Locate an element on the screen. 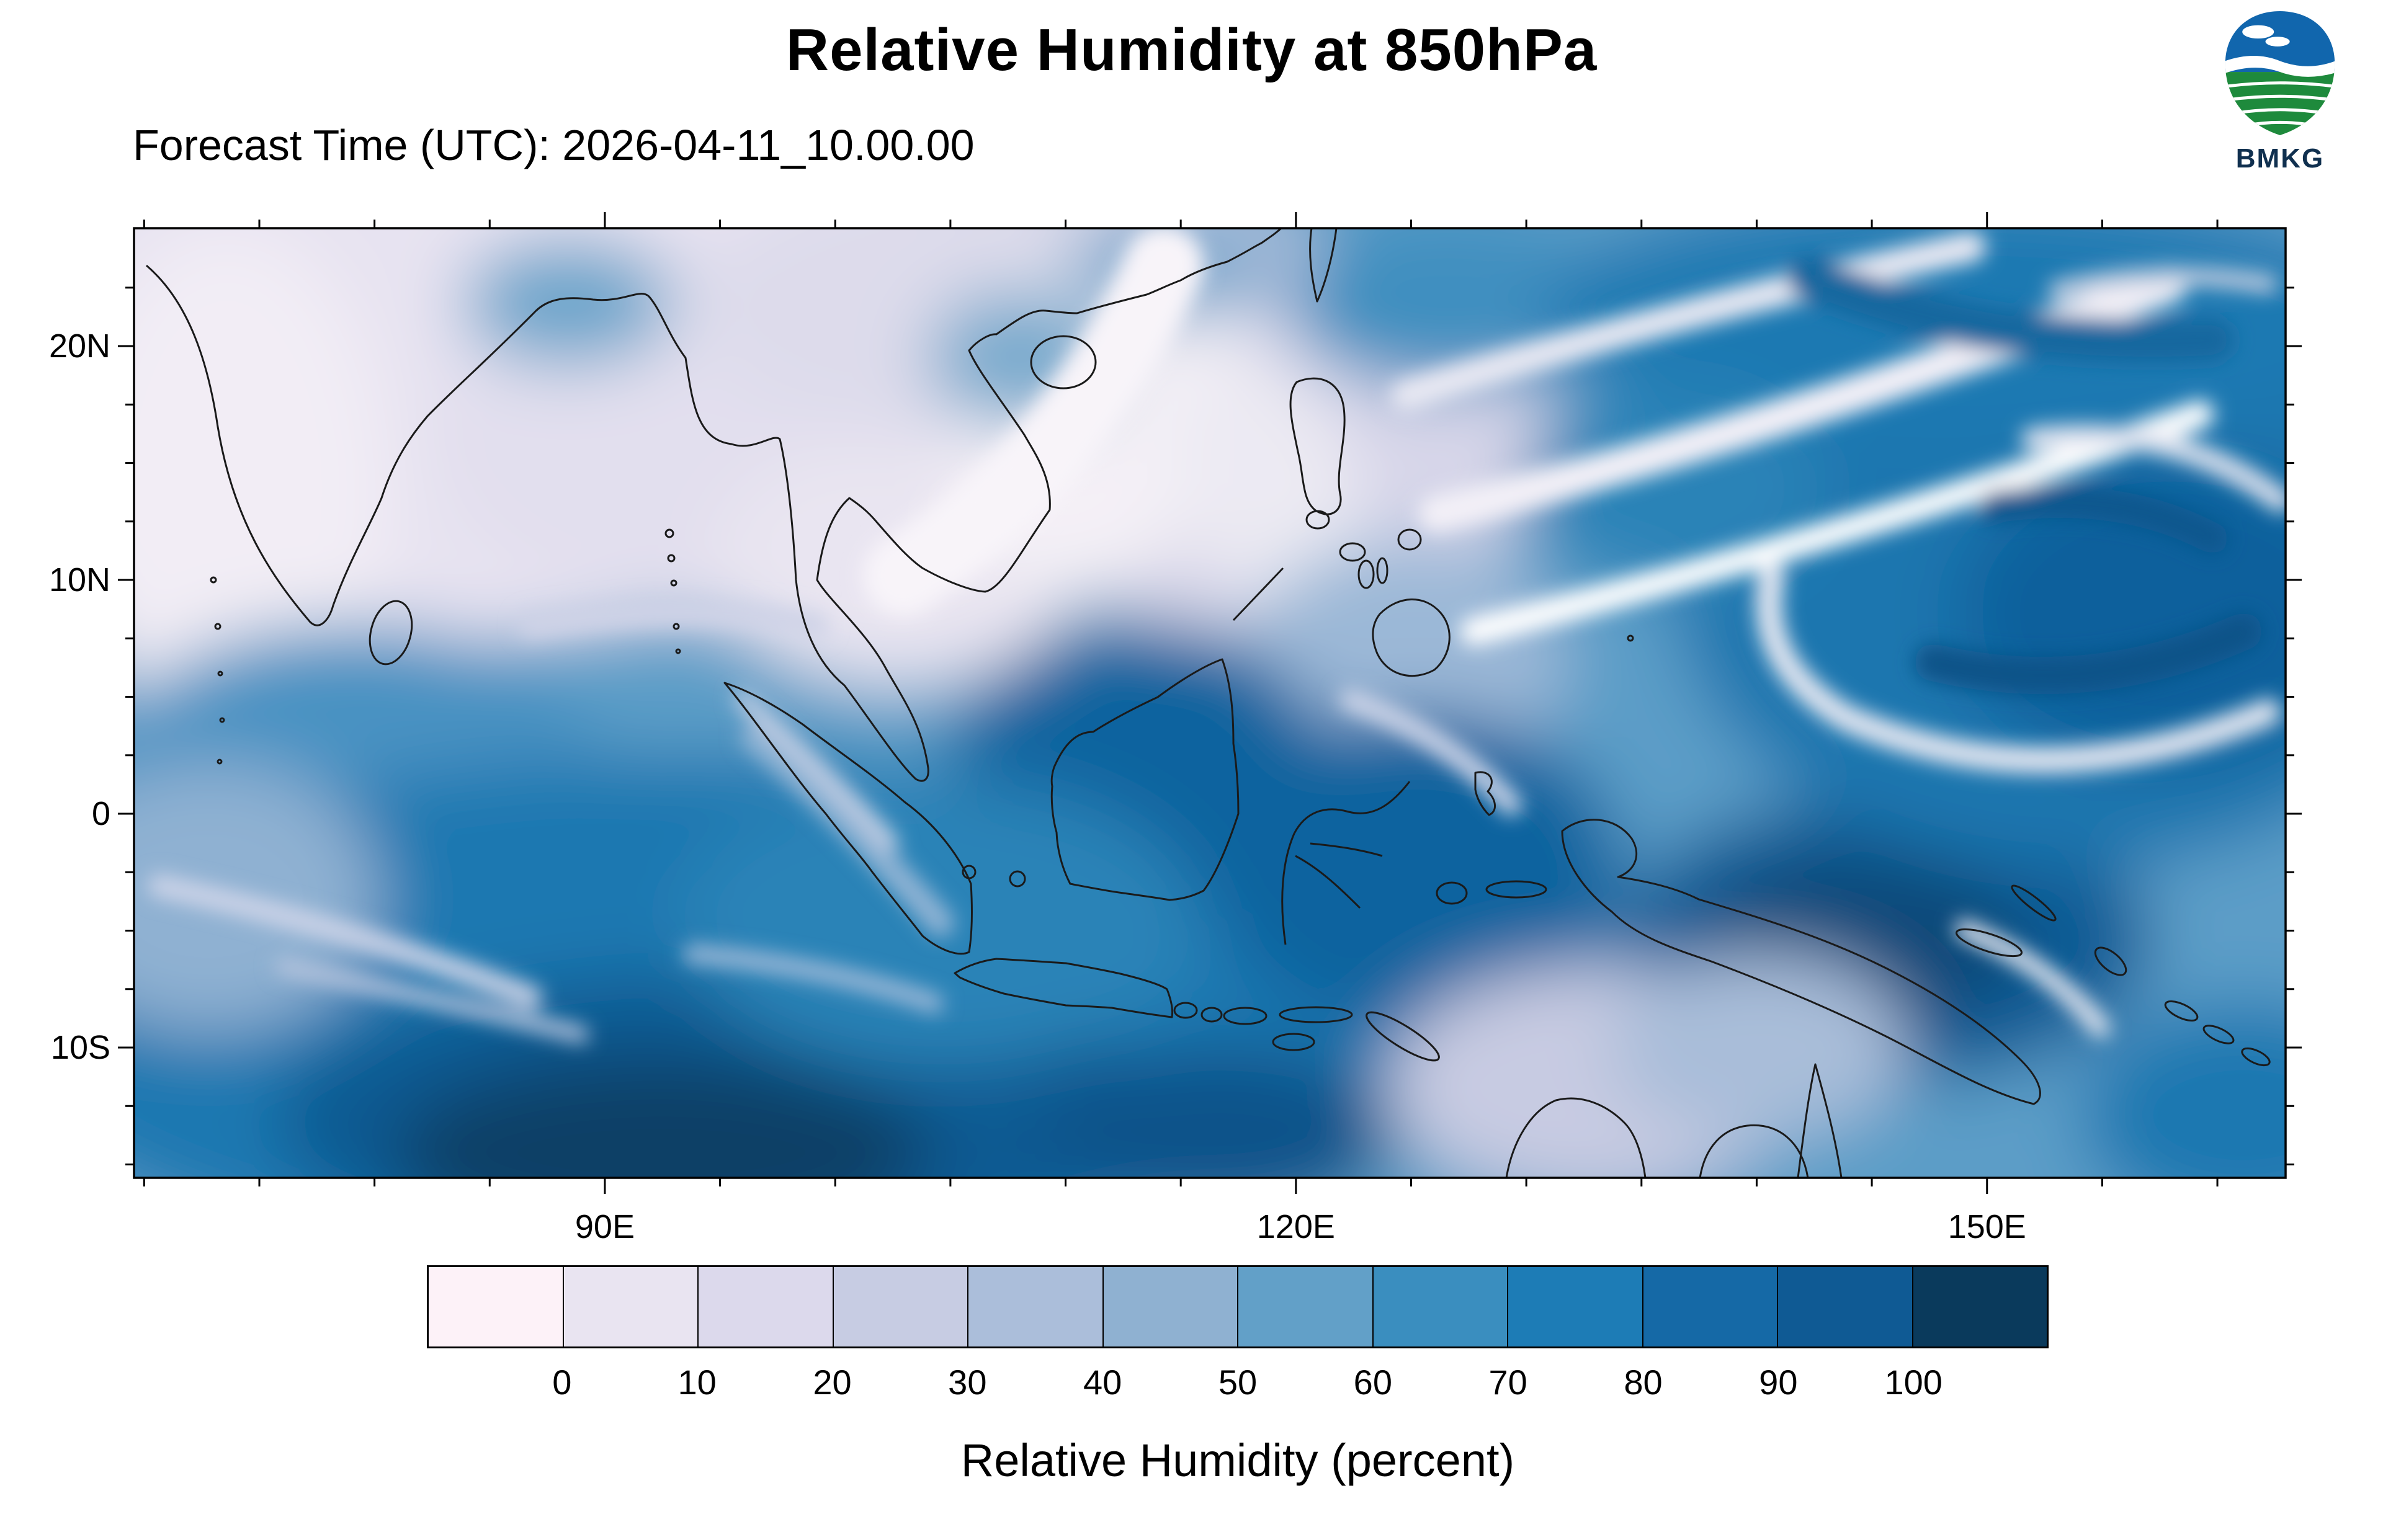  bmkg-logo-text: BMKG is located at coordinates (2280, 158).